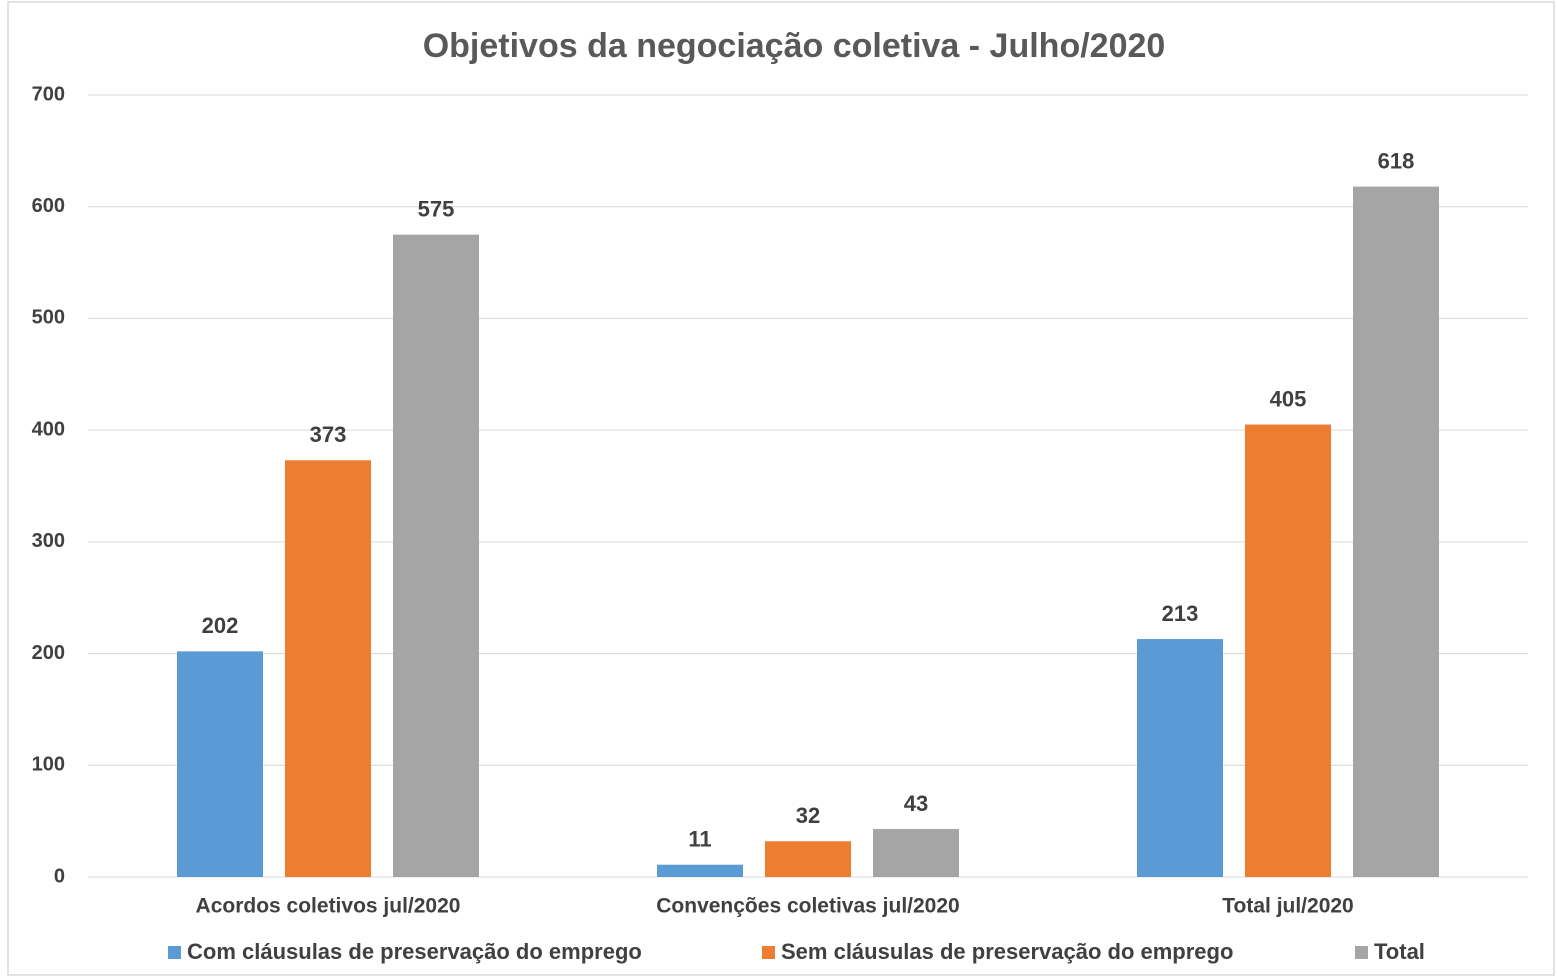 This screenshot has width=1557, height=978. Describe the element at coordinates (328, 434) in the screenshot. I see `data-label: 373` at that location.